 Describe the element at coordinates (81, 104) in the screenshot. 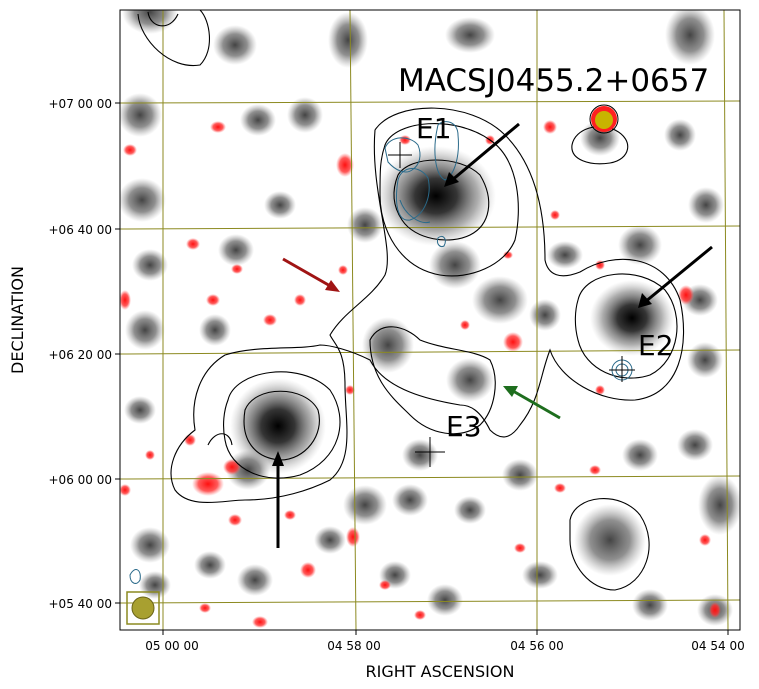

I see `y-tick-label: +07 00 00` at that location.